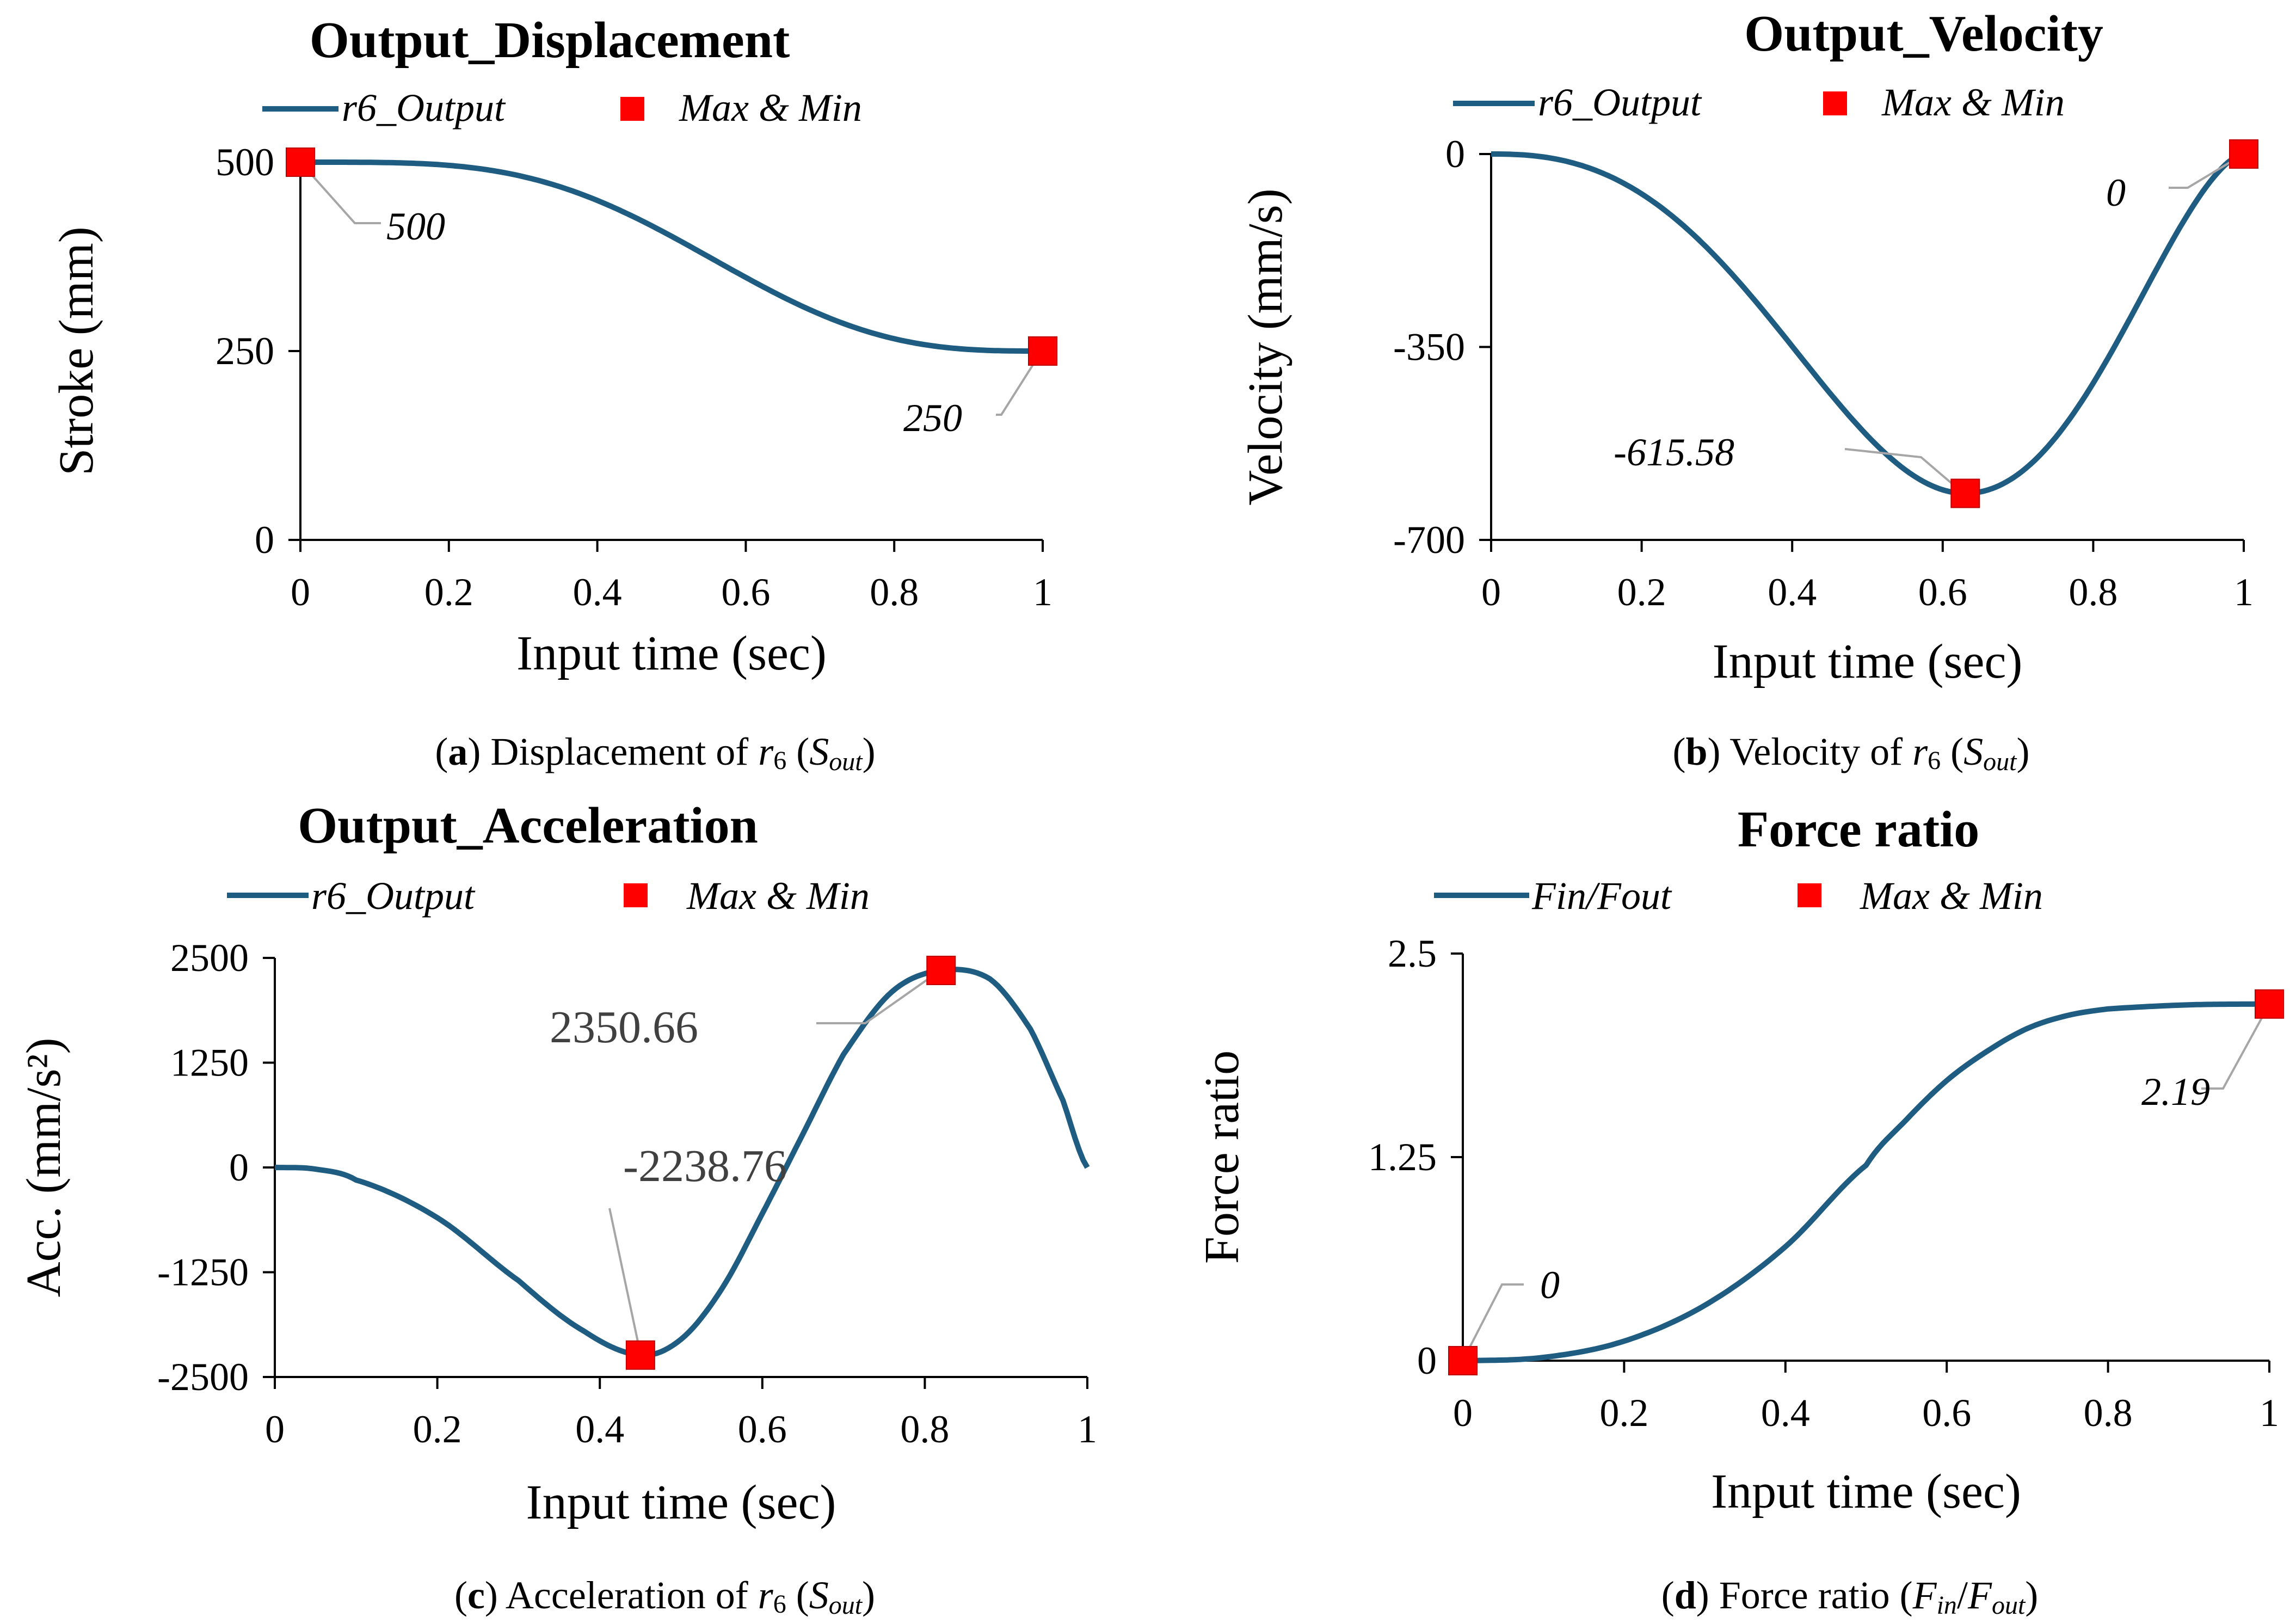 The height and width of the screenshot is (1623, 2296). What do you see at coordinates (1674, 452) in the screenshot?
I see `annotation-label: -615.58` at bounding box center [1674, 452].